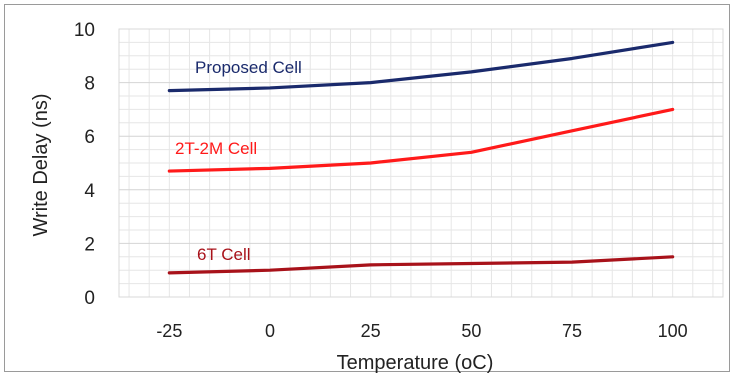 This screenshot has height=378, width=734. I want to click on y-tick-label: 10, so click(84, 30).